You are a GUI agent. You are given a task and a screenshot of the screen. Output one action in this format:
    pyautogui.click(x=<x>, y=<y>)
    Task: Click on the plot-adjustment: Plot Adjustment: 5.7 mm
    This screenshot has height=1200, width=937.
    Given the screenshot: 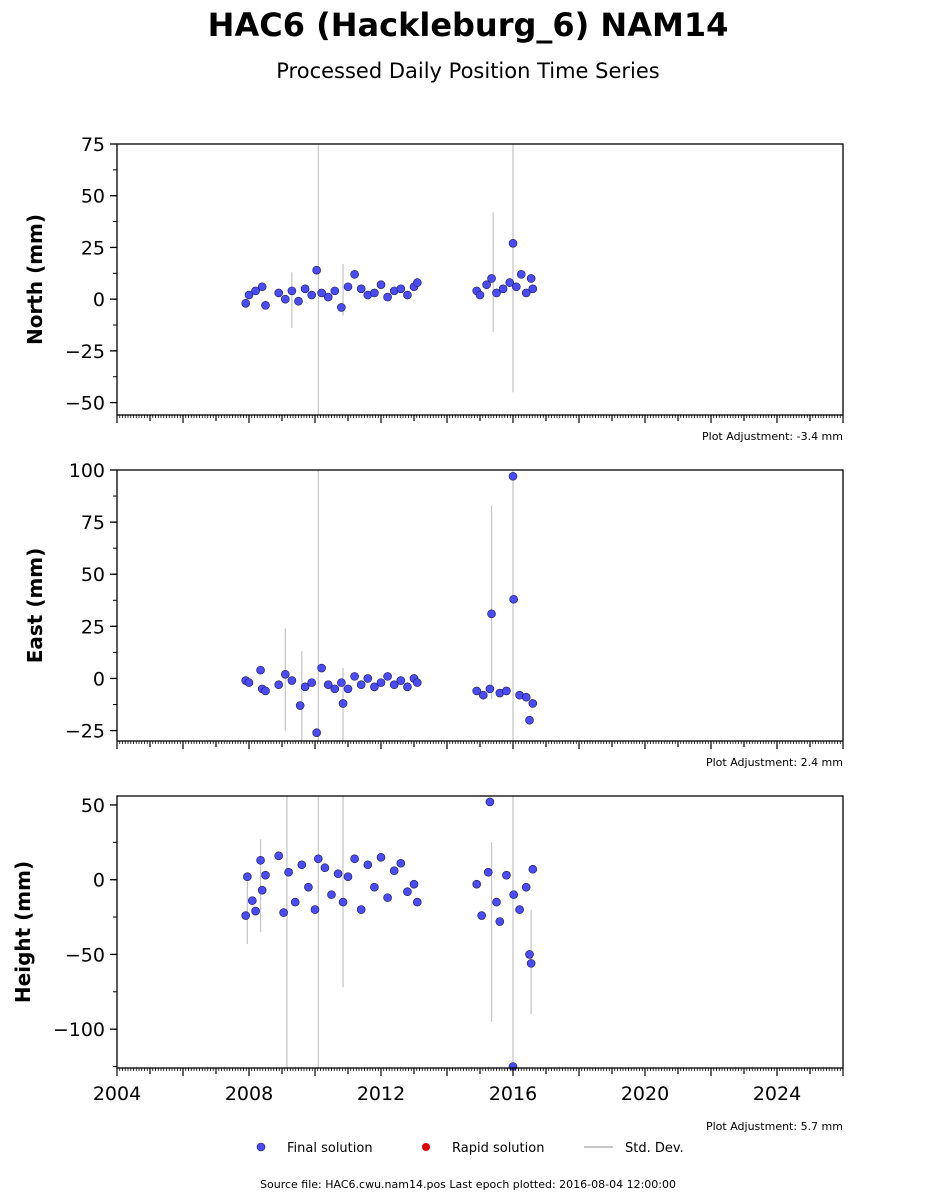 What is the action you would take?
    pyautogui.click(x=774, y=1126)
    